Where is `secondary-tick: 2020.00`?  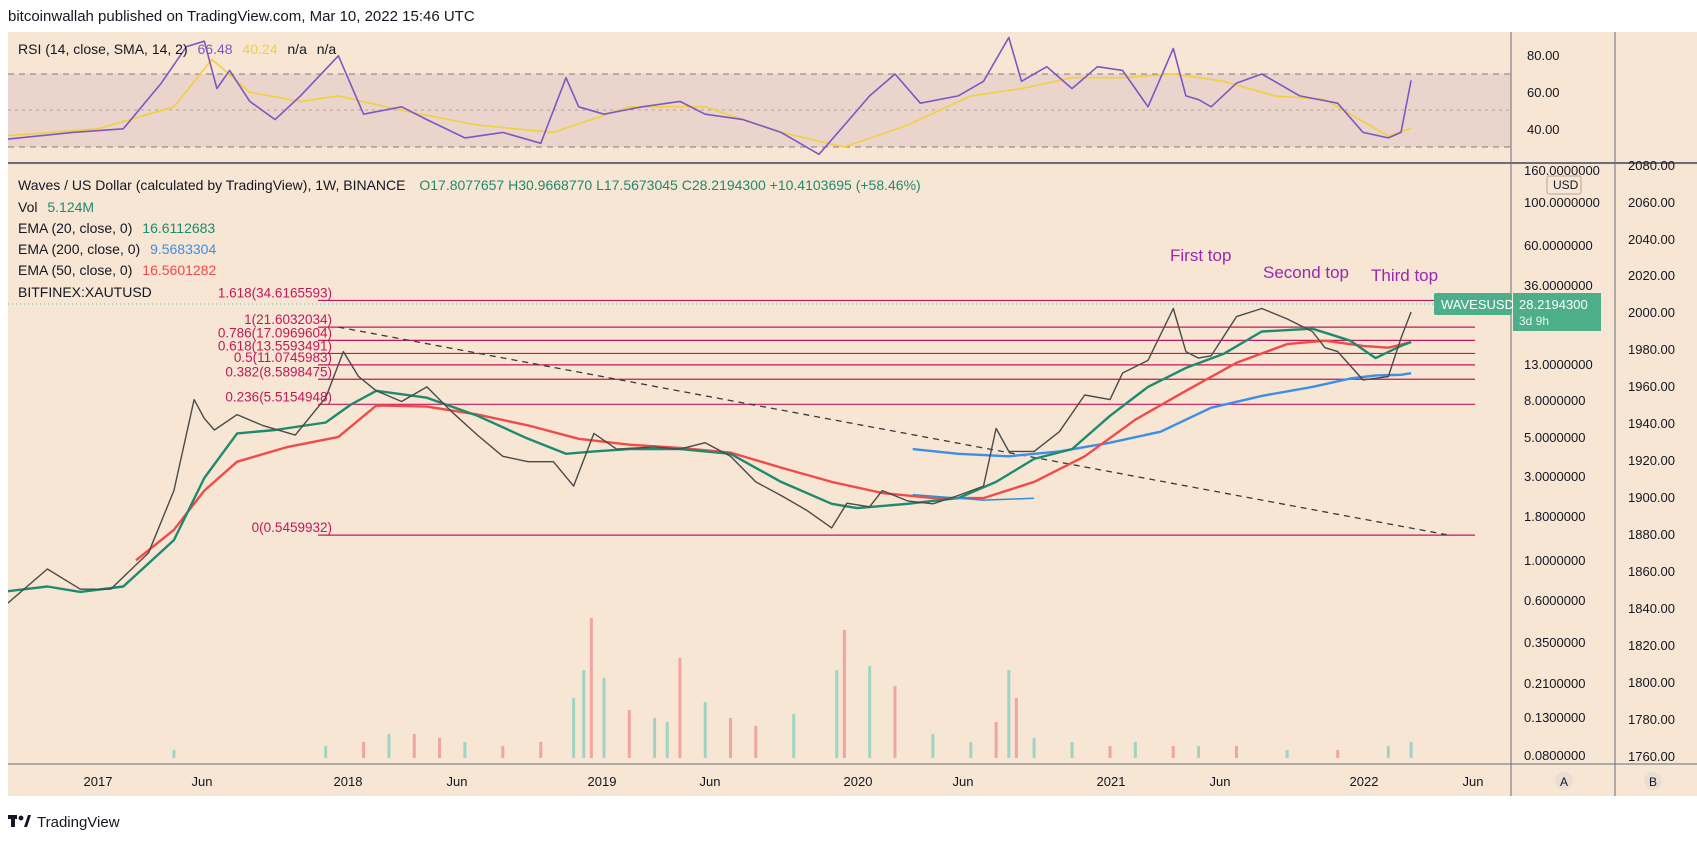 secondary-tick: 2020.00 is located at coordinates (1651, 275).